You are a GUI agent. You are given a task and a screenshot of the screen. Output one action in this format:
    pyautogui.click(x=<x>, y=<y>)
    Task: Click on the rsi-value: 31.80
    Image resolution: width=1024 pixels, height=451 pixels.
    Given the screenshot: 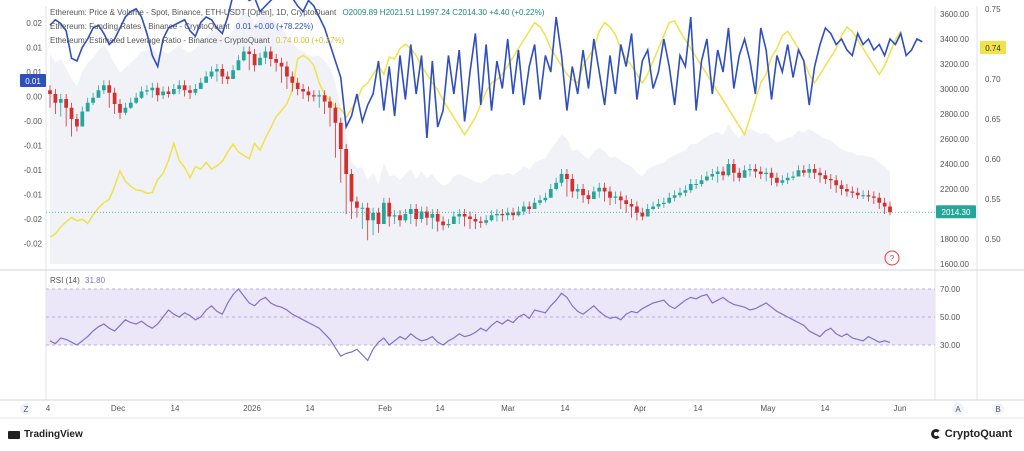 What is the action you would take?
    pyautogui.click(x=95, y=280)
    